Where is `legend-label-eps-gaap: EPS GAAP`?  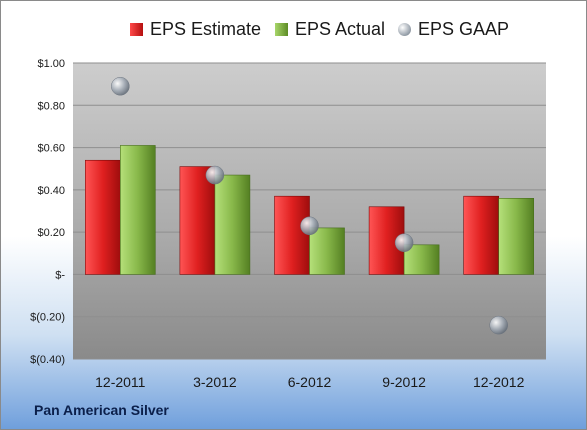
legend-label-eps-gaap: EPS GAAP is located at coordinates (464, 28).